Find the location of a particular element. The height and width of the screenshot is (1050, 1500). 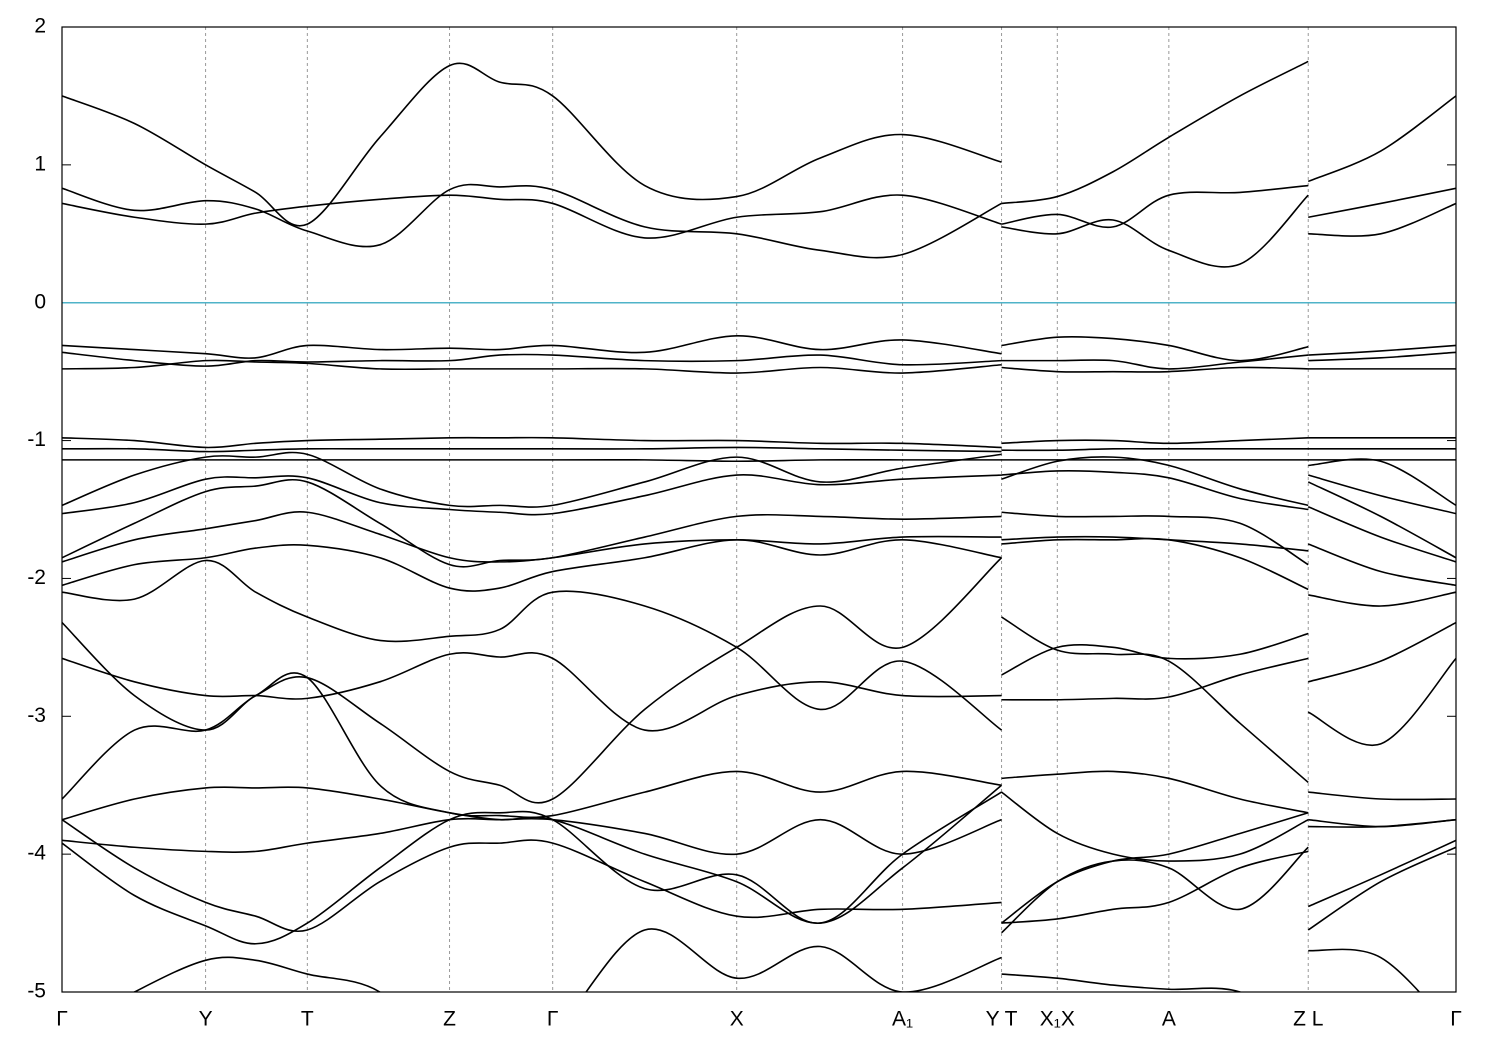

x-tick-label: X is located at coordinates (737, 1019).